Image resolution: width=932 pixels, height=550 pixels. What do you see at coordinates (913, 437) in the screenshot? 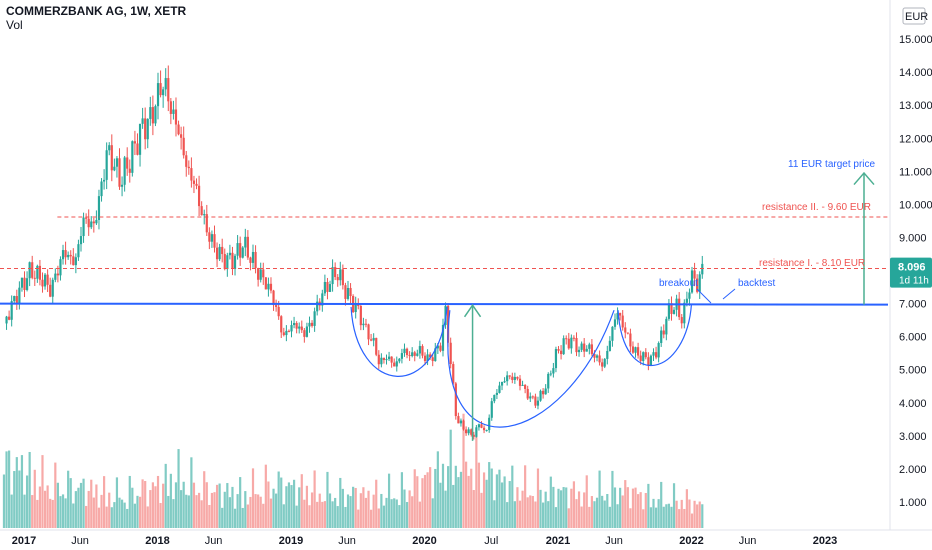
I see `price-tick-label: 3.000` at bounding box center [913, 437].